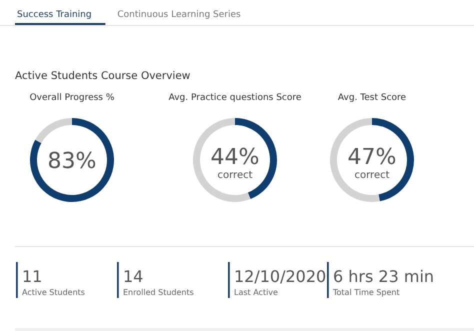 This screenshot has height=331, width=474. I want to click on text: Active Students, so click(53, 292).